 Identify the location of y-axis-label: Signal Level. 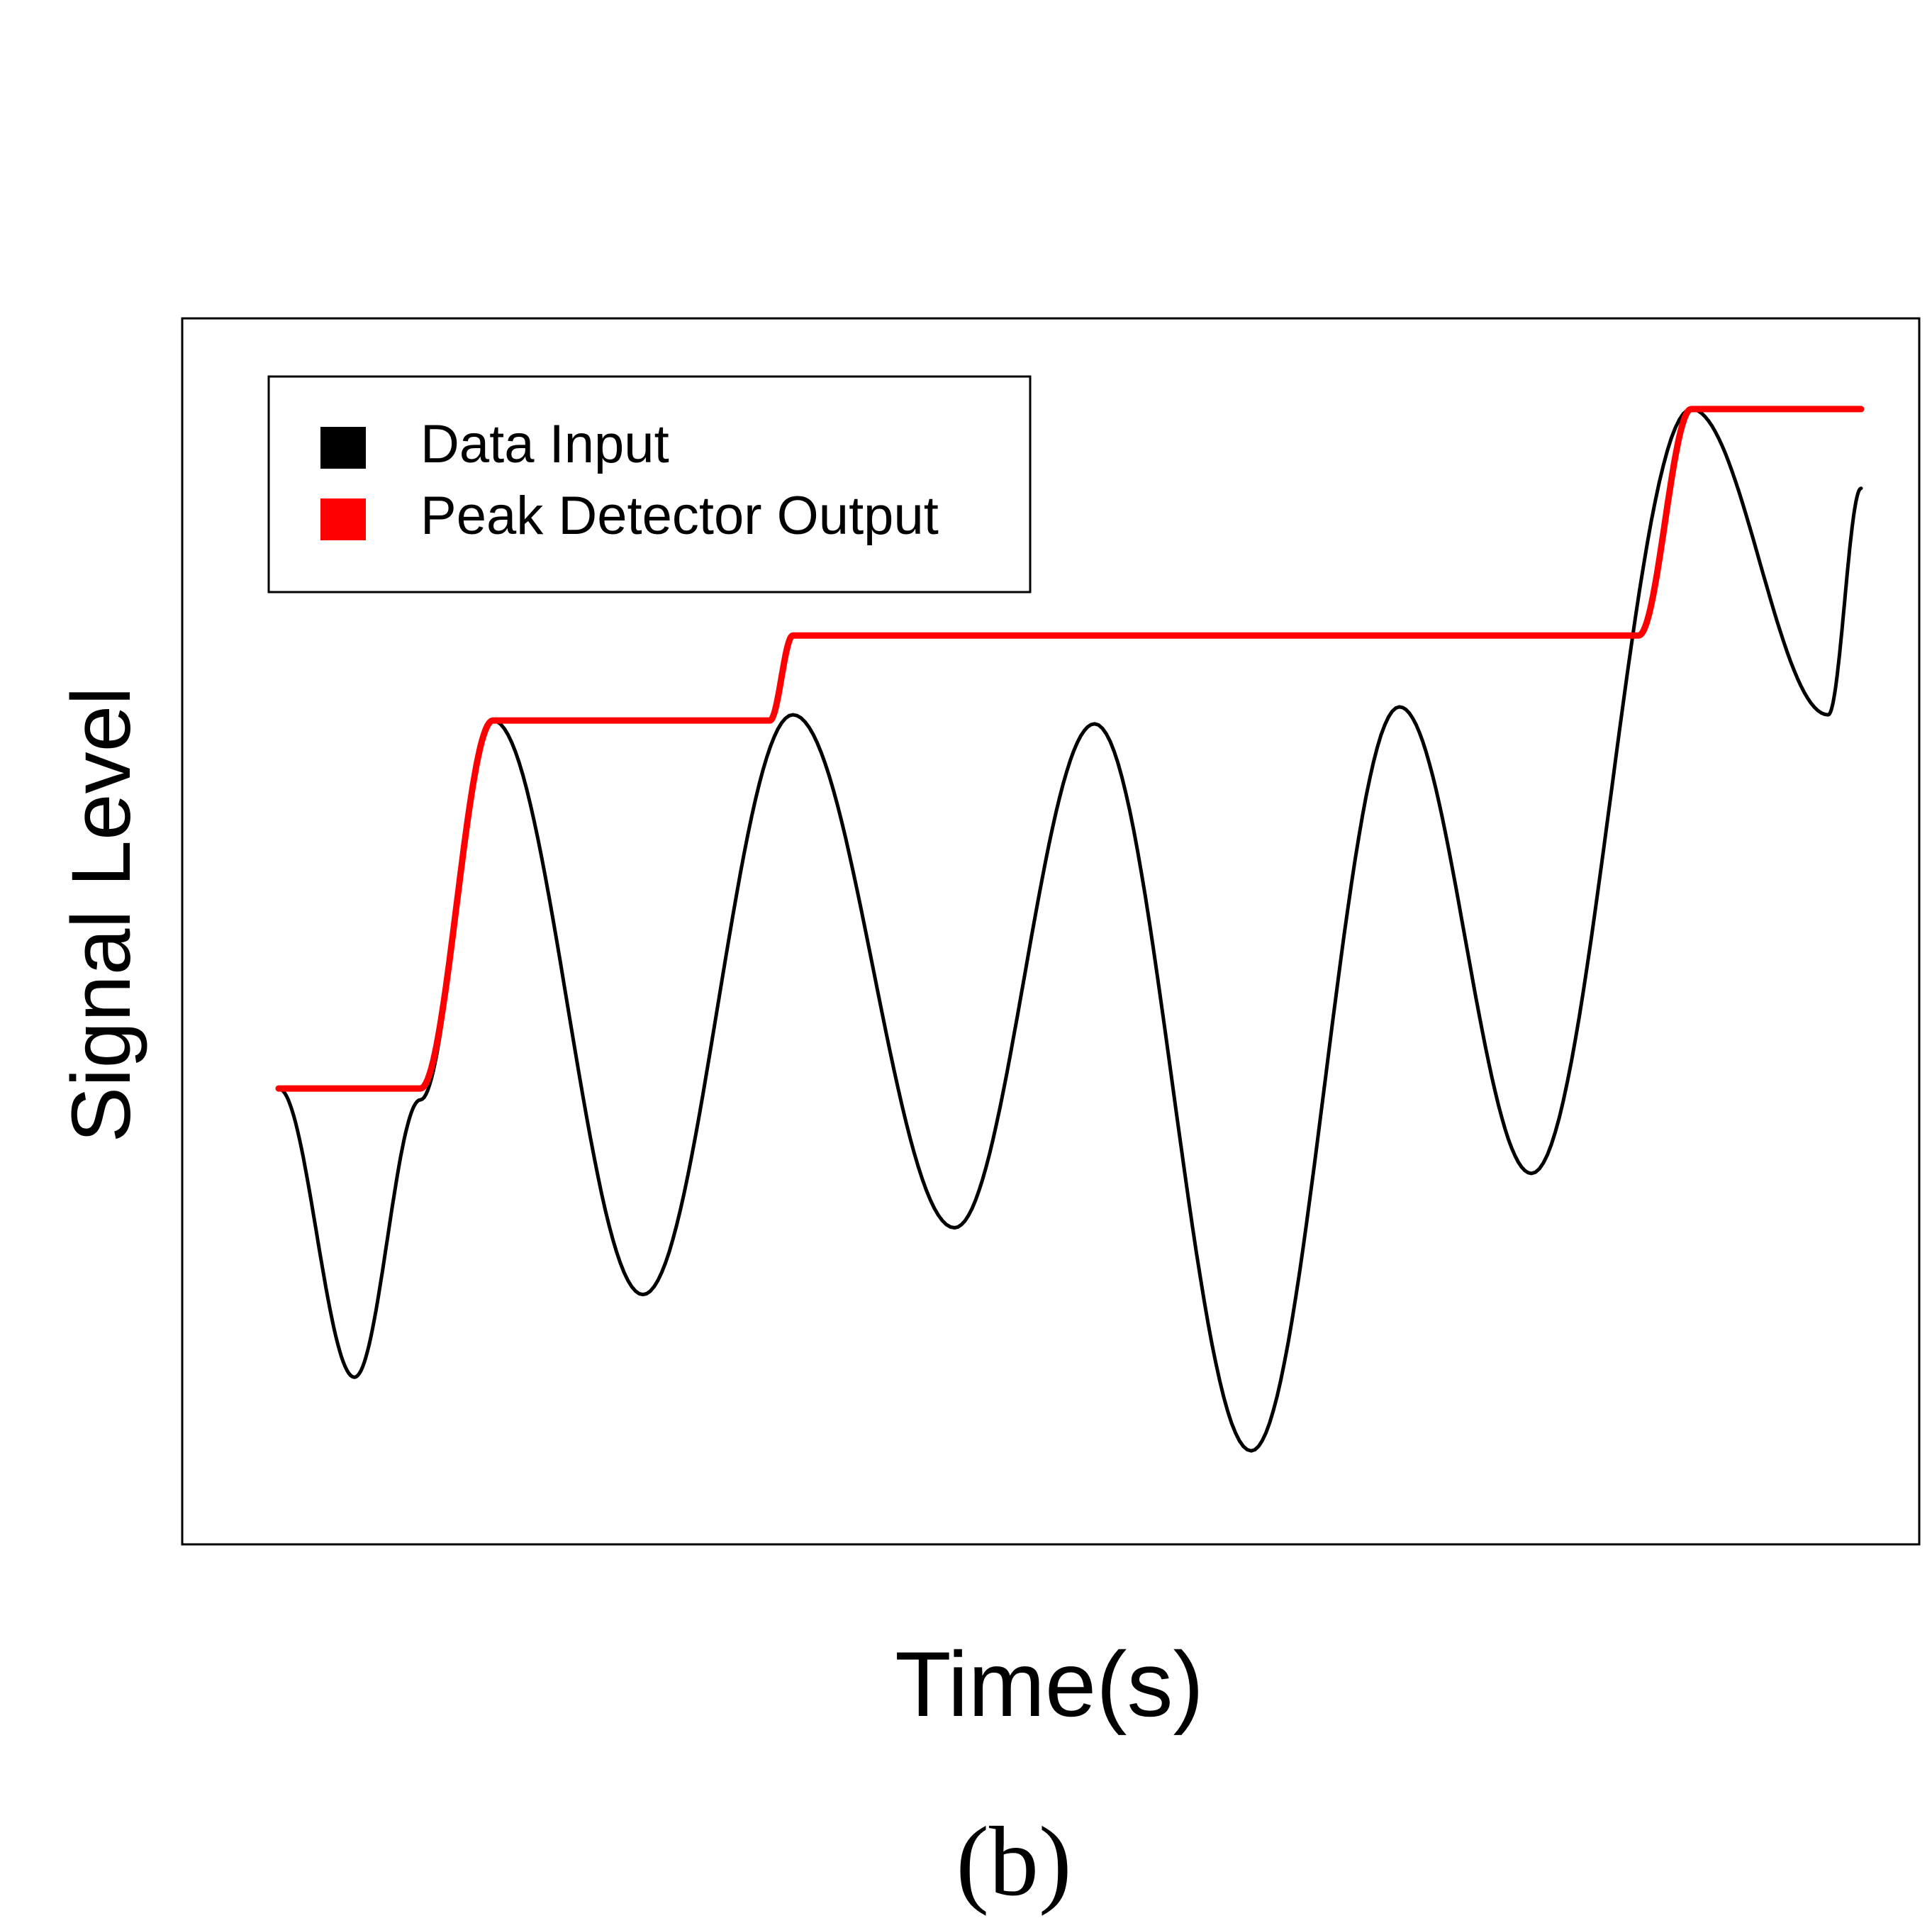
(101, 915).